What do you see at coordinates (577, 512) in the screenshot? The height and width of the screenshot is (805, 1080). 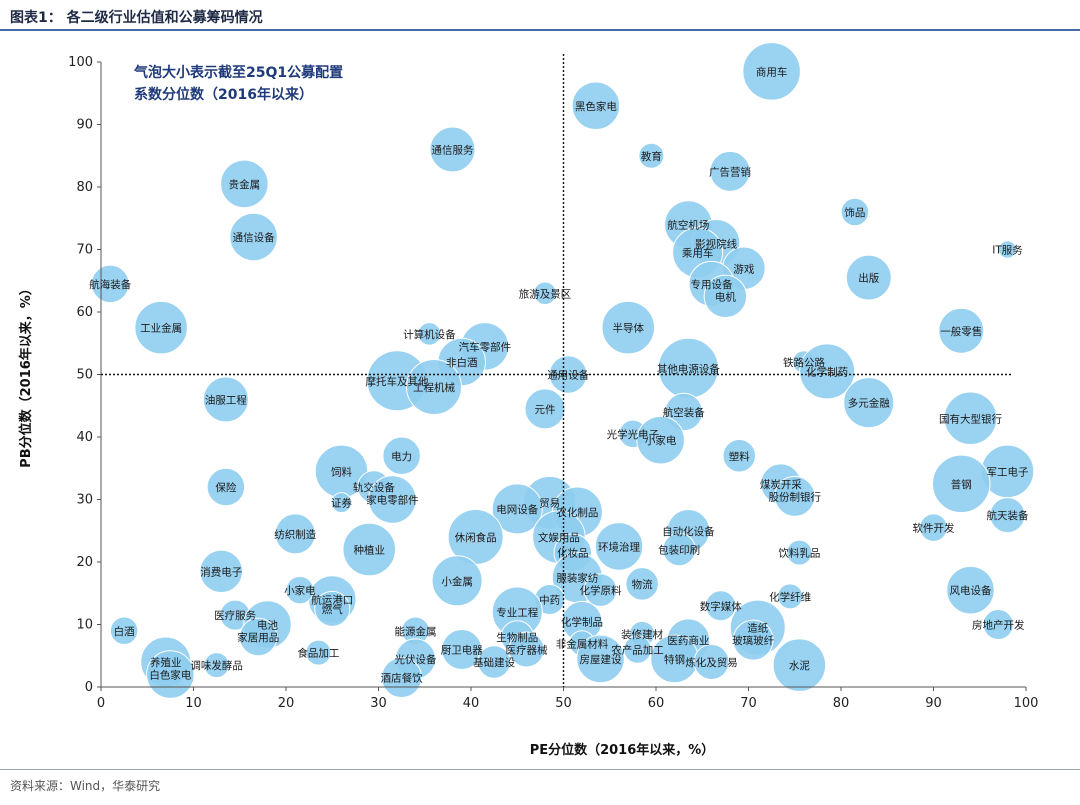 I see `bubble-label: 农化制品` at bounding box center [577, 512].